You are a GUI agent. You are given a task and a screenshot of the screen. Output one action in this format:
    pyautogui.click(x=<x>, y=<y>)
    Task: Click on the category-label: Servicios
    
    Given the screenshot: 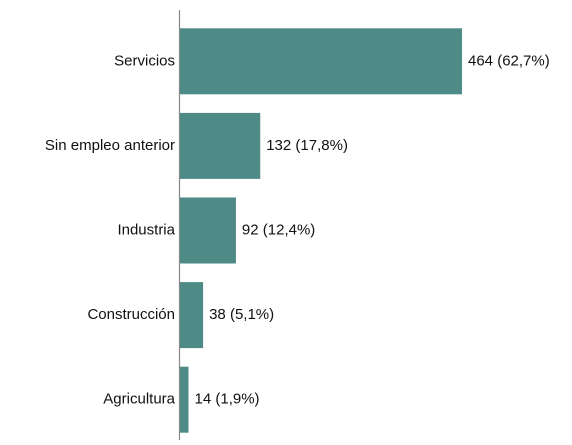 What is the action you would take?
    pyautogui.click(x=144, y=60)
    